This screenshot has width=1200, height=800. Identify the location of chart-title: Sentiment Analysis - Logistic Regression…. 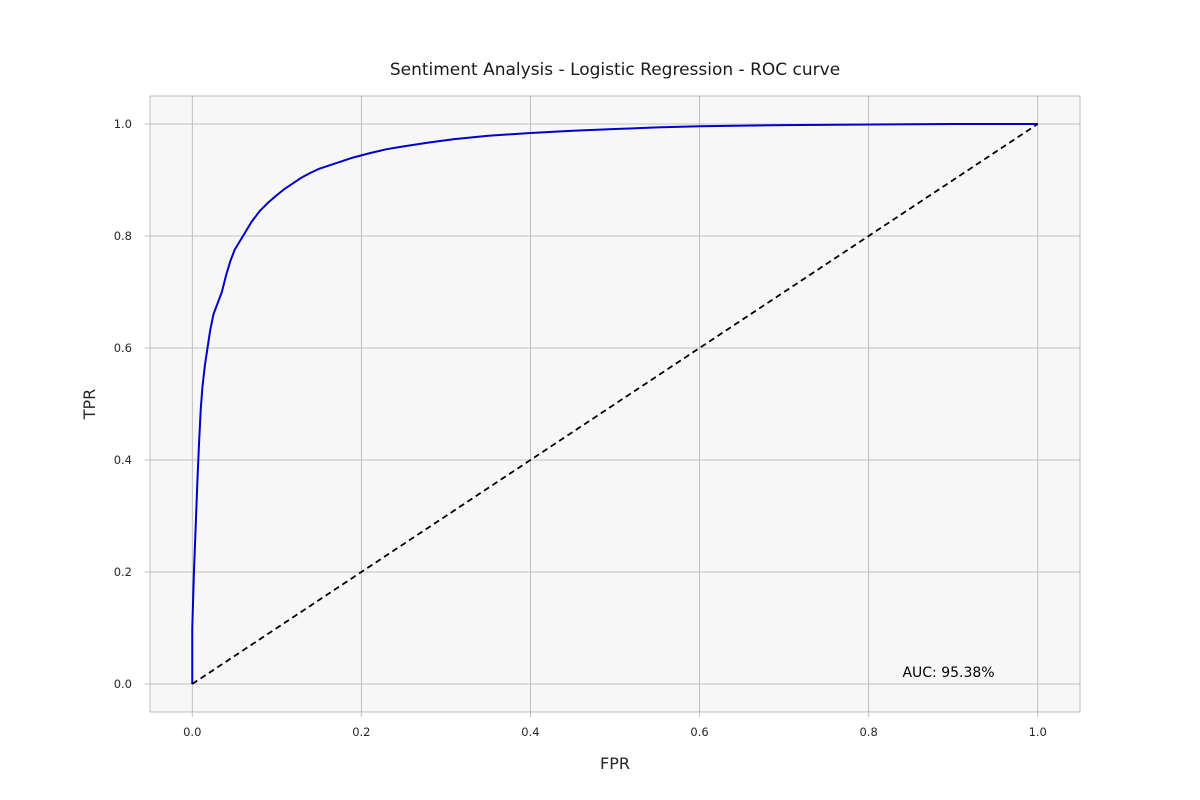
(615, 70).